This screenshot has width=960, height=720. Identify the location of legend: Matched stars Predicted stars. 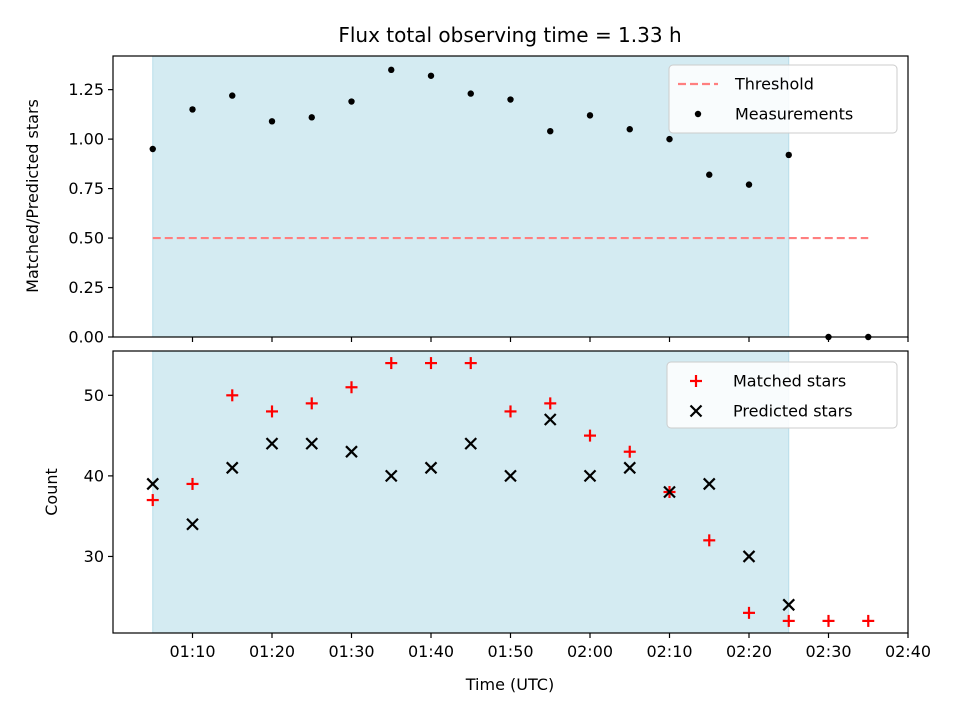
(782, 395).